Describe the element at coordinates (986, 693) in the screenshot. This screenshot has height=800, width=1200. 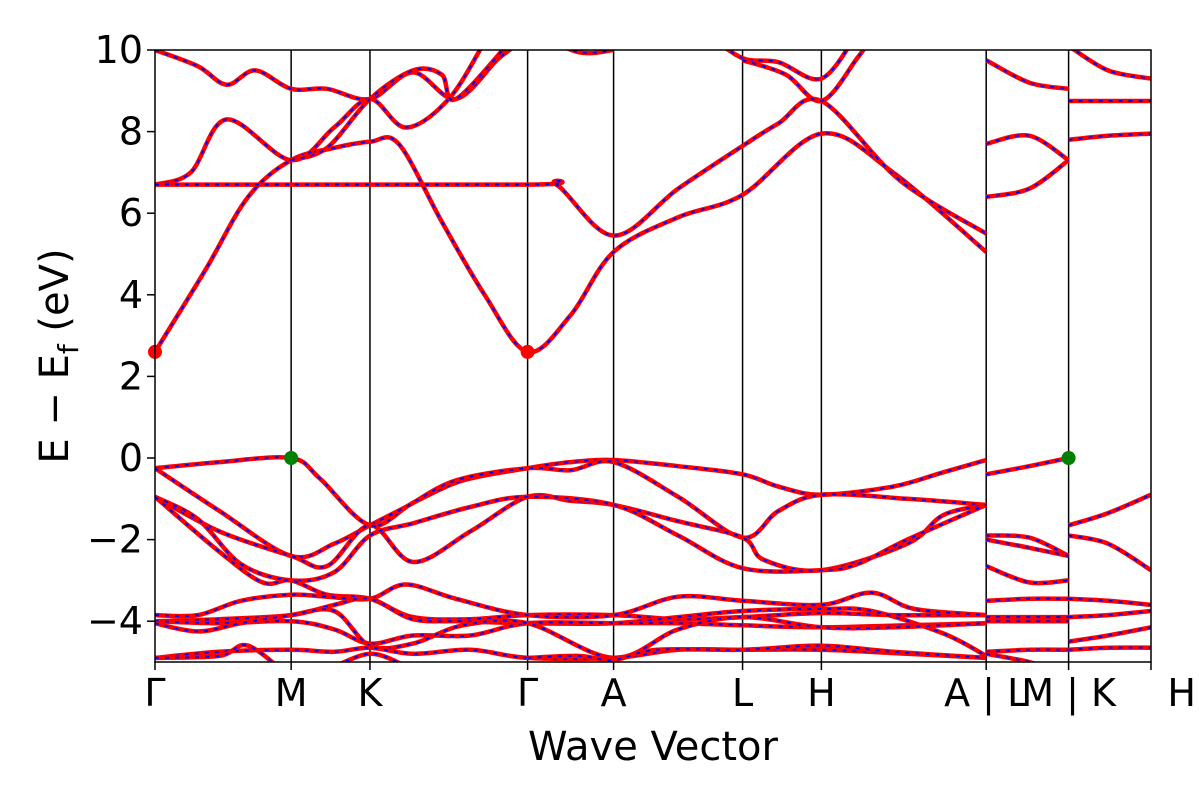
I see `x-tick-label: A | L` at that location.